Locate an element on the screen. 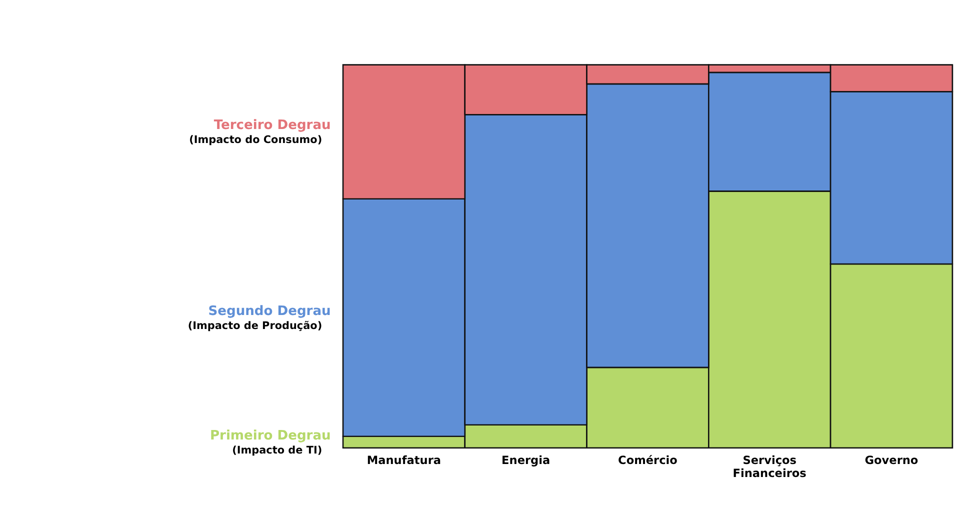 This screenshot has height=529, width=962. series-label: Primeiro Degrau is located at coordinates (270, 436).